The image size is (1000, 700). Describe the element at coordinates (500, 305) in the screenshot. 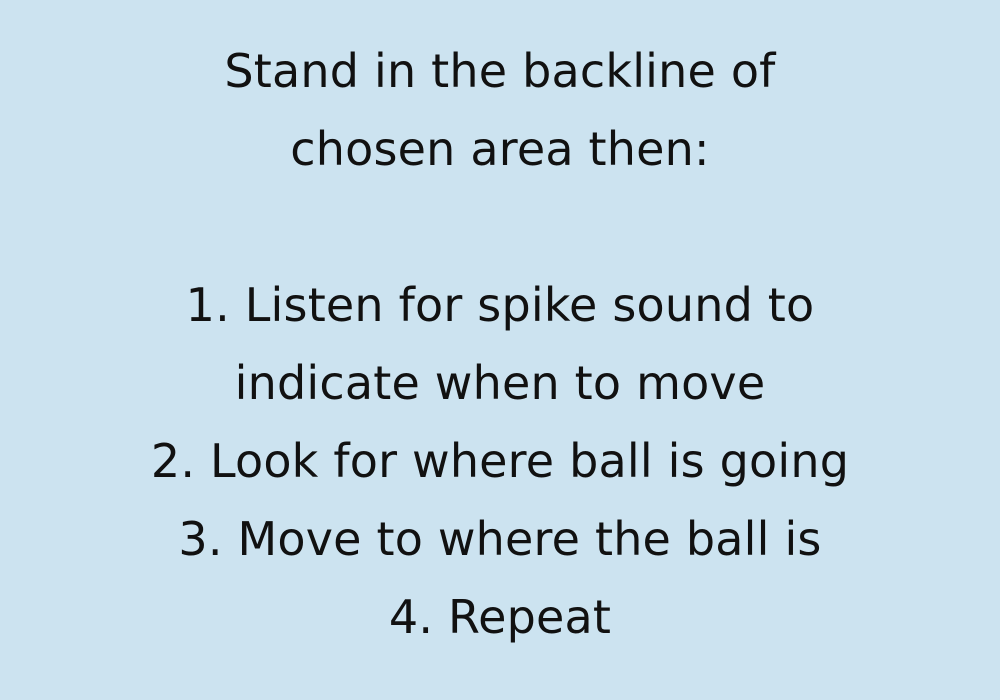

I see `step-1-line-1: 1. Listen for spike sound to` at that location.